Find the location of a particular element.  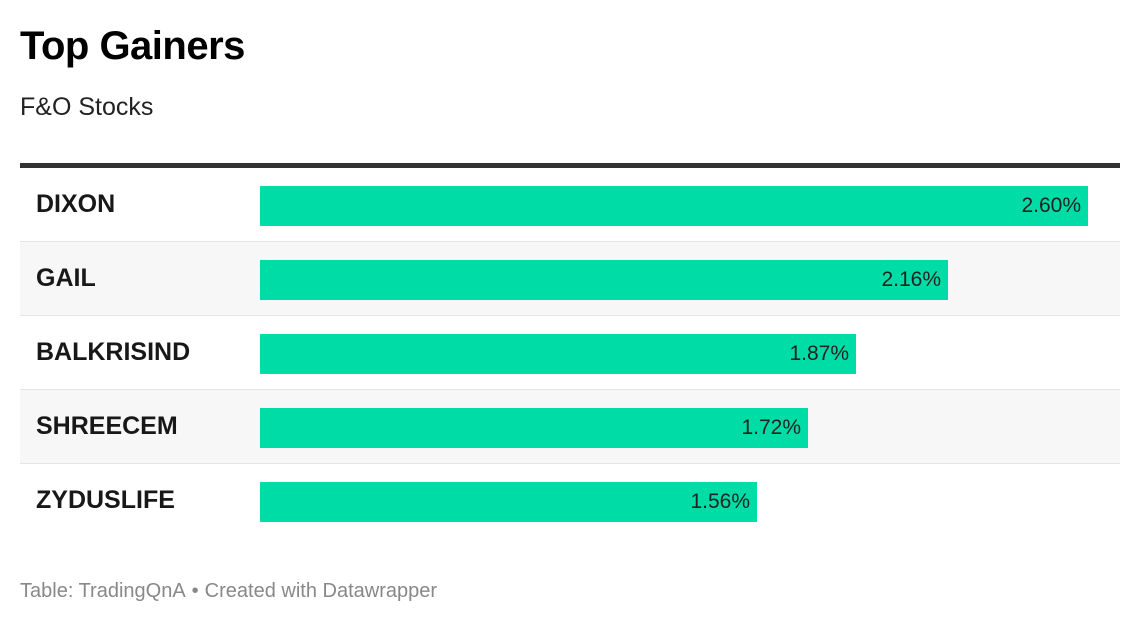

table-row: BALKRISIND 1.87% is located at coordinates (570, 353).